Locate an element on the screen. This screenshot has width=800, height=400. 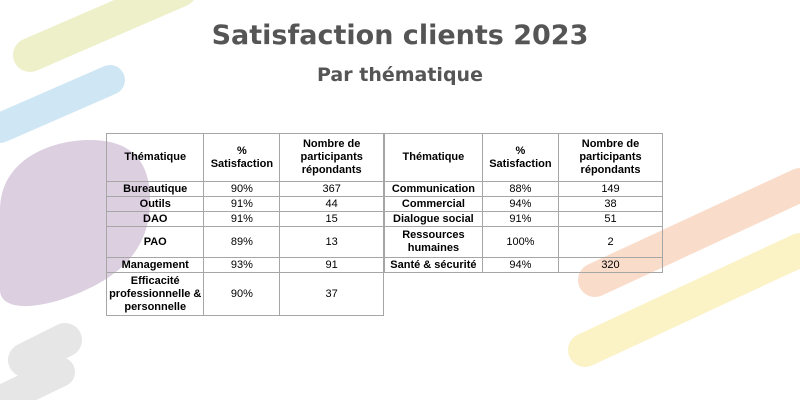
table-row: Management 93% 91 is located at coordinates (244, 265).